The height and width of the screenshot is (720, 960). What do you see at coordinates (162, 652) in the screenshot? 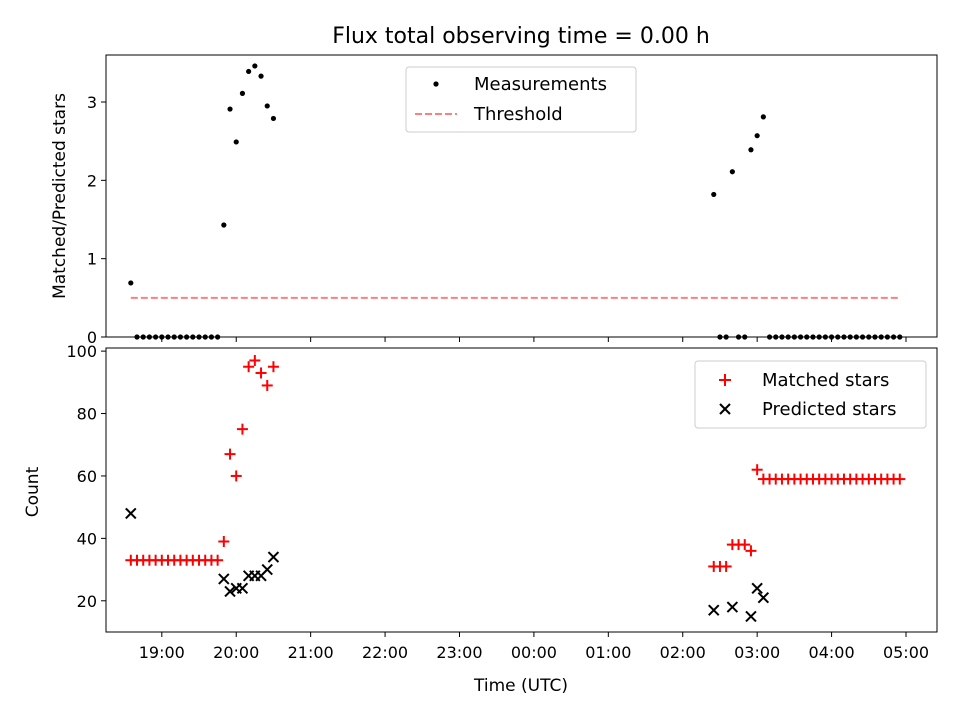
I see `x-tick-label: 19:00` at bounding box center [162, 652].